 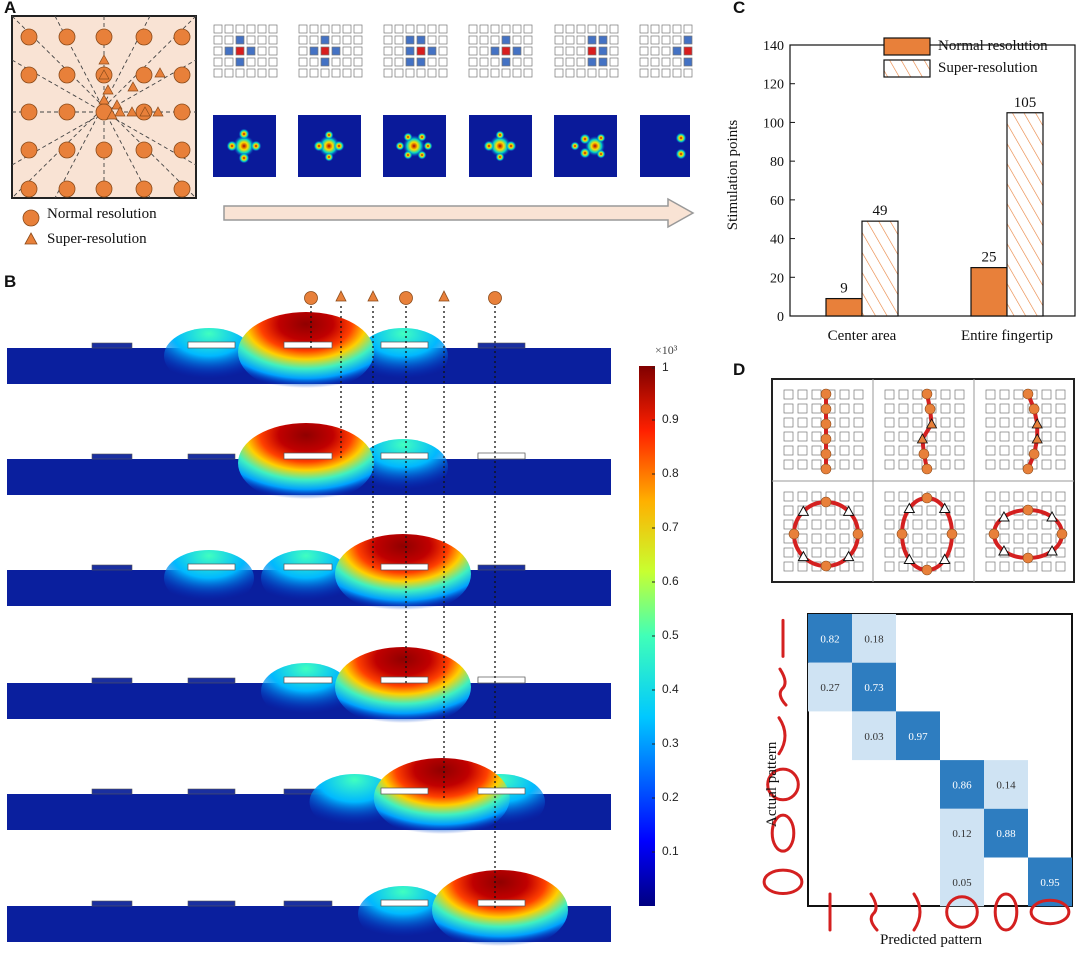 What do you see at coordinates (1006, 834) in the screenshot?
I see `matrix-cell-value: 0.88` at bounding box center [1006, 834].